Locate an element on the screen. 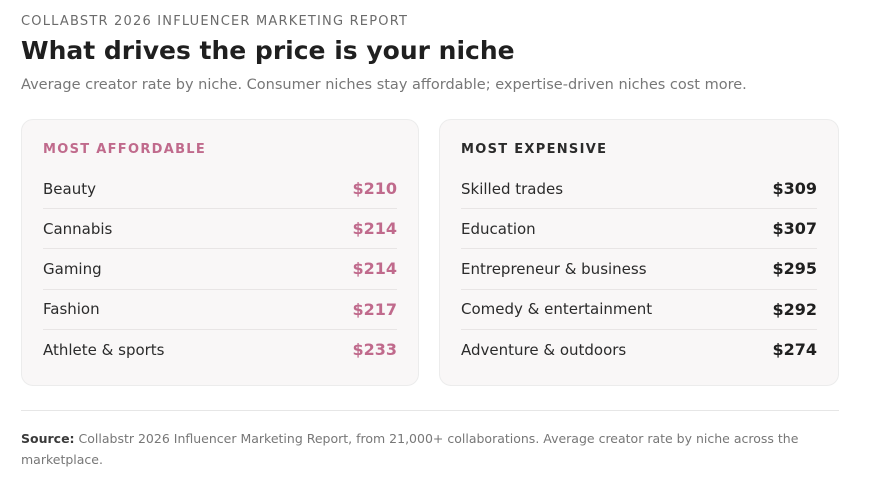  niche-rate: $210 is located at coordinates (374, 189).